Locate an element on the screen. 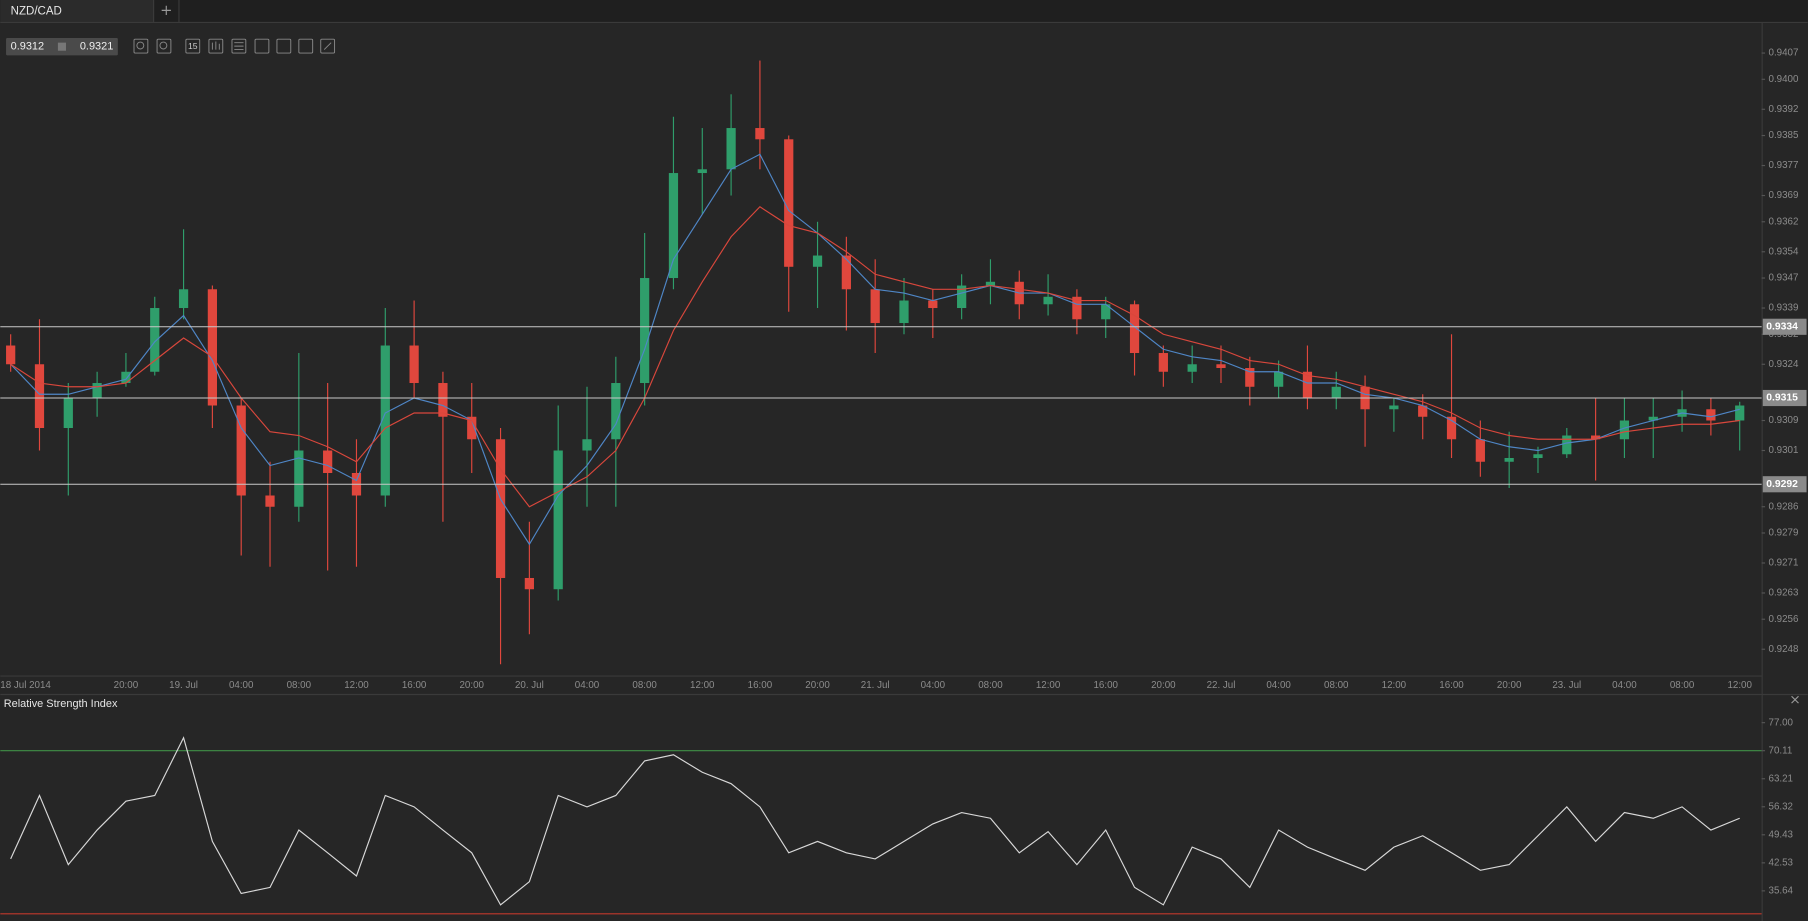 The height and width of the screenshot is (921, 1808). indicators-icon is located at coordinates (239, 46).